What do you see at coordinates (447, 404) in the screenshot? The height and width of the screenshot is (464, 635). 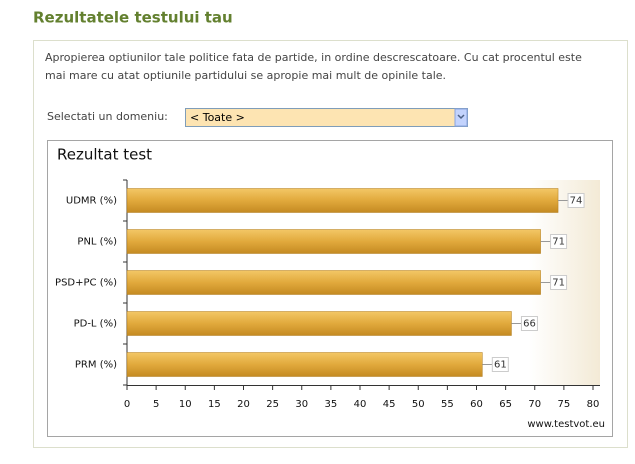 I see `x-tick-label: 55` at bounding box center [447, 404].